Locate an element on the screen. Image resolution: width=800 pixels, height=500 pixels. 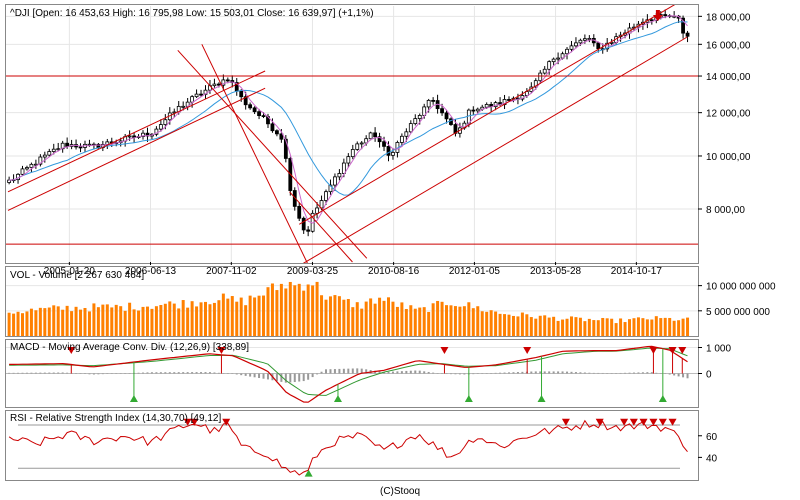
volume-chart-title: VOL - Volume [2 267 630 464] is located at coordinates (77, 275).